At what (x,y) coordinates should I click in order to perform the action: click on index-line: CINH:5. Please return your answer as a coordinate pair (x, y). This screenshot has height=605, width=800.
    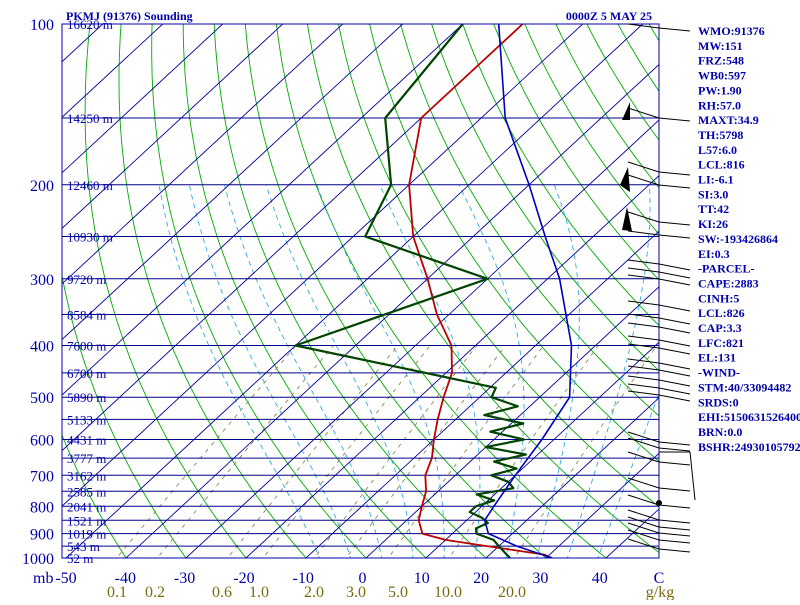
    Looking at the image, I should click on (718, 298).